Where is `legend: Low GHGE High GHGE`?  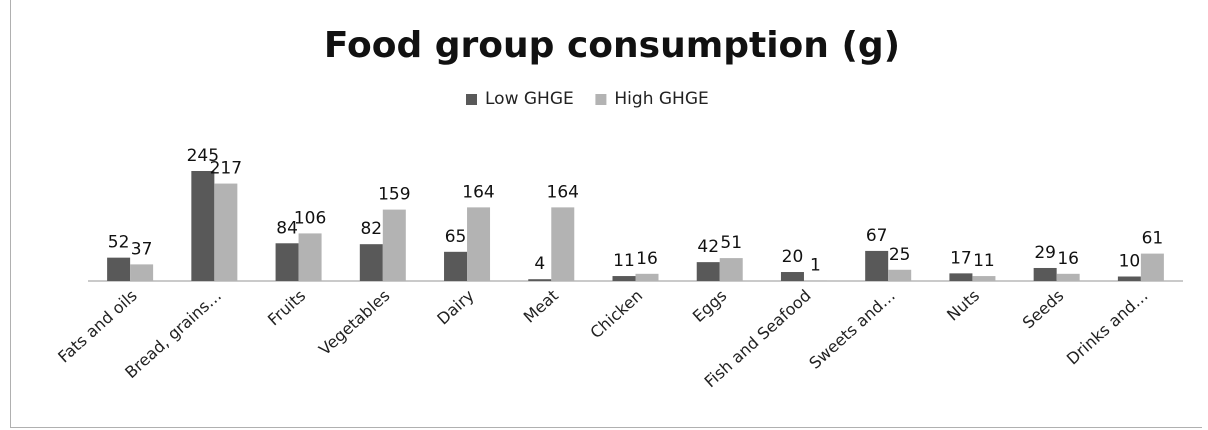 legend: Low GHGE High GHGE is located at coordinates (587, 99).